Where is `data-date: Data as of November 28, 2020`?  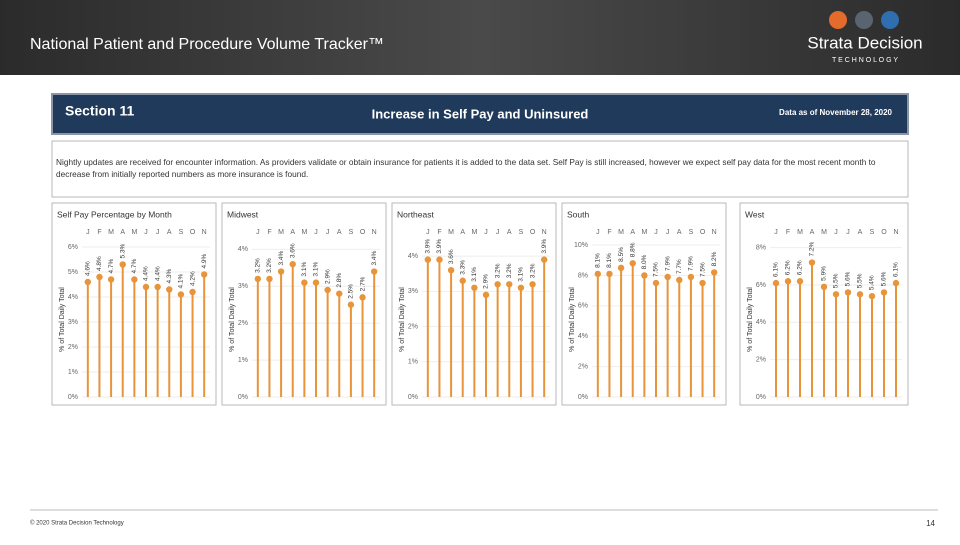 data-date: Data as of November 28, 2020 is located at coordinates (835, 112).